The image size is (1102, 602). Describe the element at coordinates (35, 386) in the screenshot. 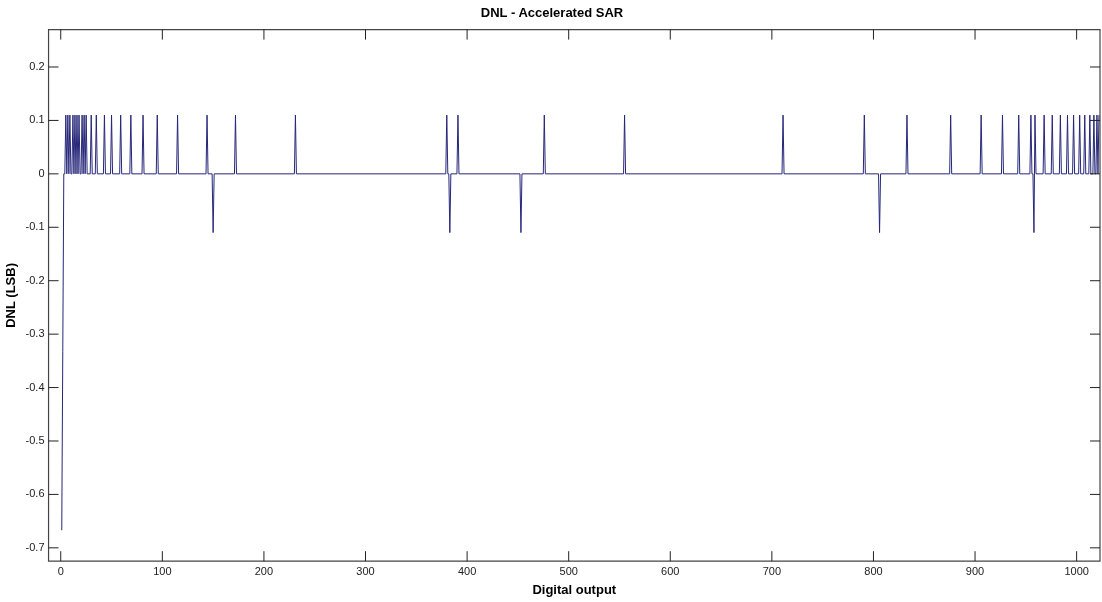

I see `y-tick-label: -0.4` at that location.